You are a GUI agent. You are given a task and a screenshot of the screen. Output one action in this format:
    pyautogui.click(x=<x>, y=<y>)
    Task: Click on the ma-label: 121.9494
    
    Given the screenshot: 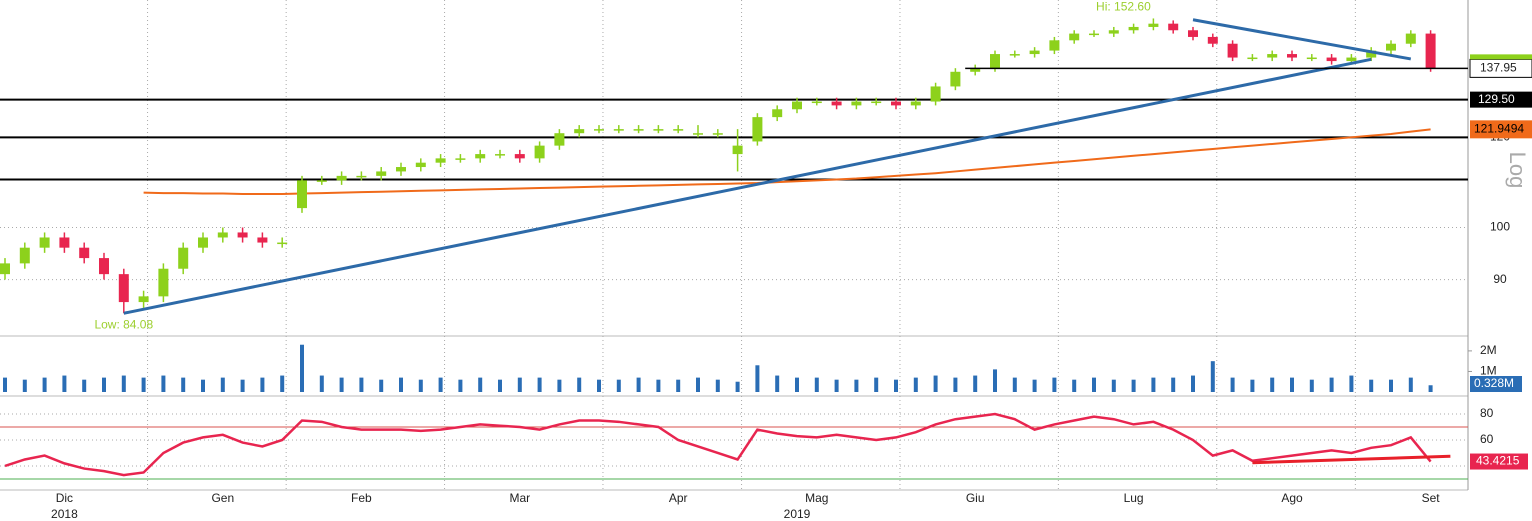 What is the action you would take?
    pyautogui.click(x=1499, y=129)
    